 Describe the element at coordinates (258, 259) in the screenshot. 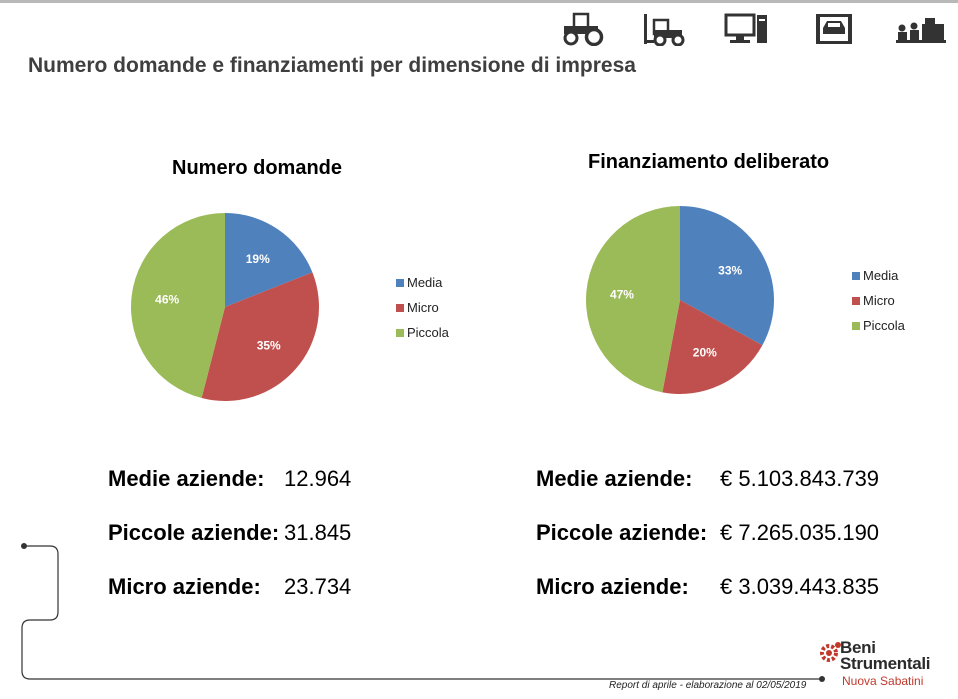

I see `pie-data-label: 19%` at that location.